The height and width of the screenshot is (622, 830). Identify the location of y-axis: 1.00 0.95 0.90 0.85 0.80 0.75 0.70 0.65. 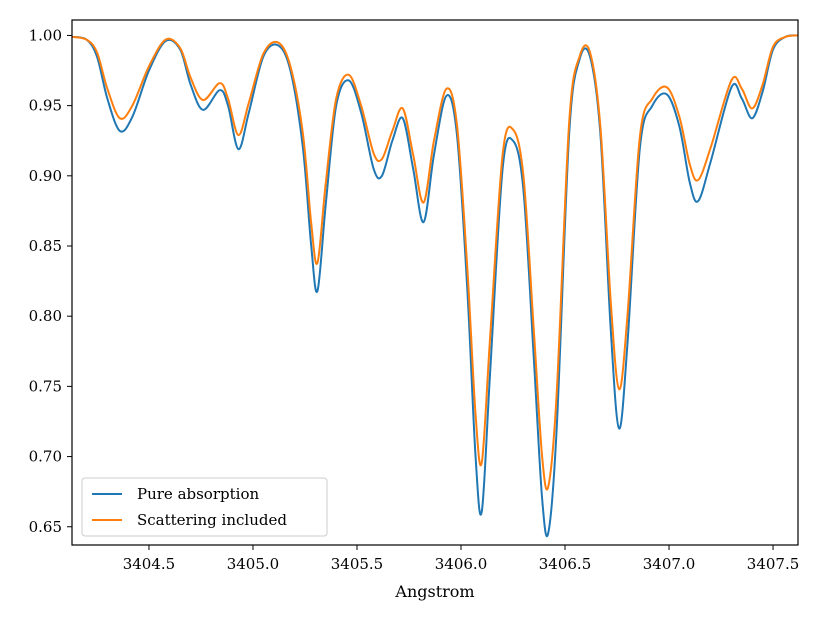
(50, 281).